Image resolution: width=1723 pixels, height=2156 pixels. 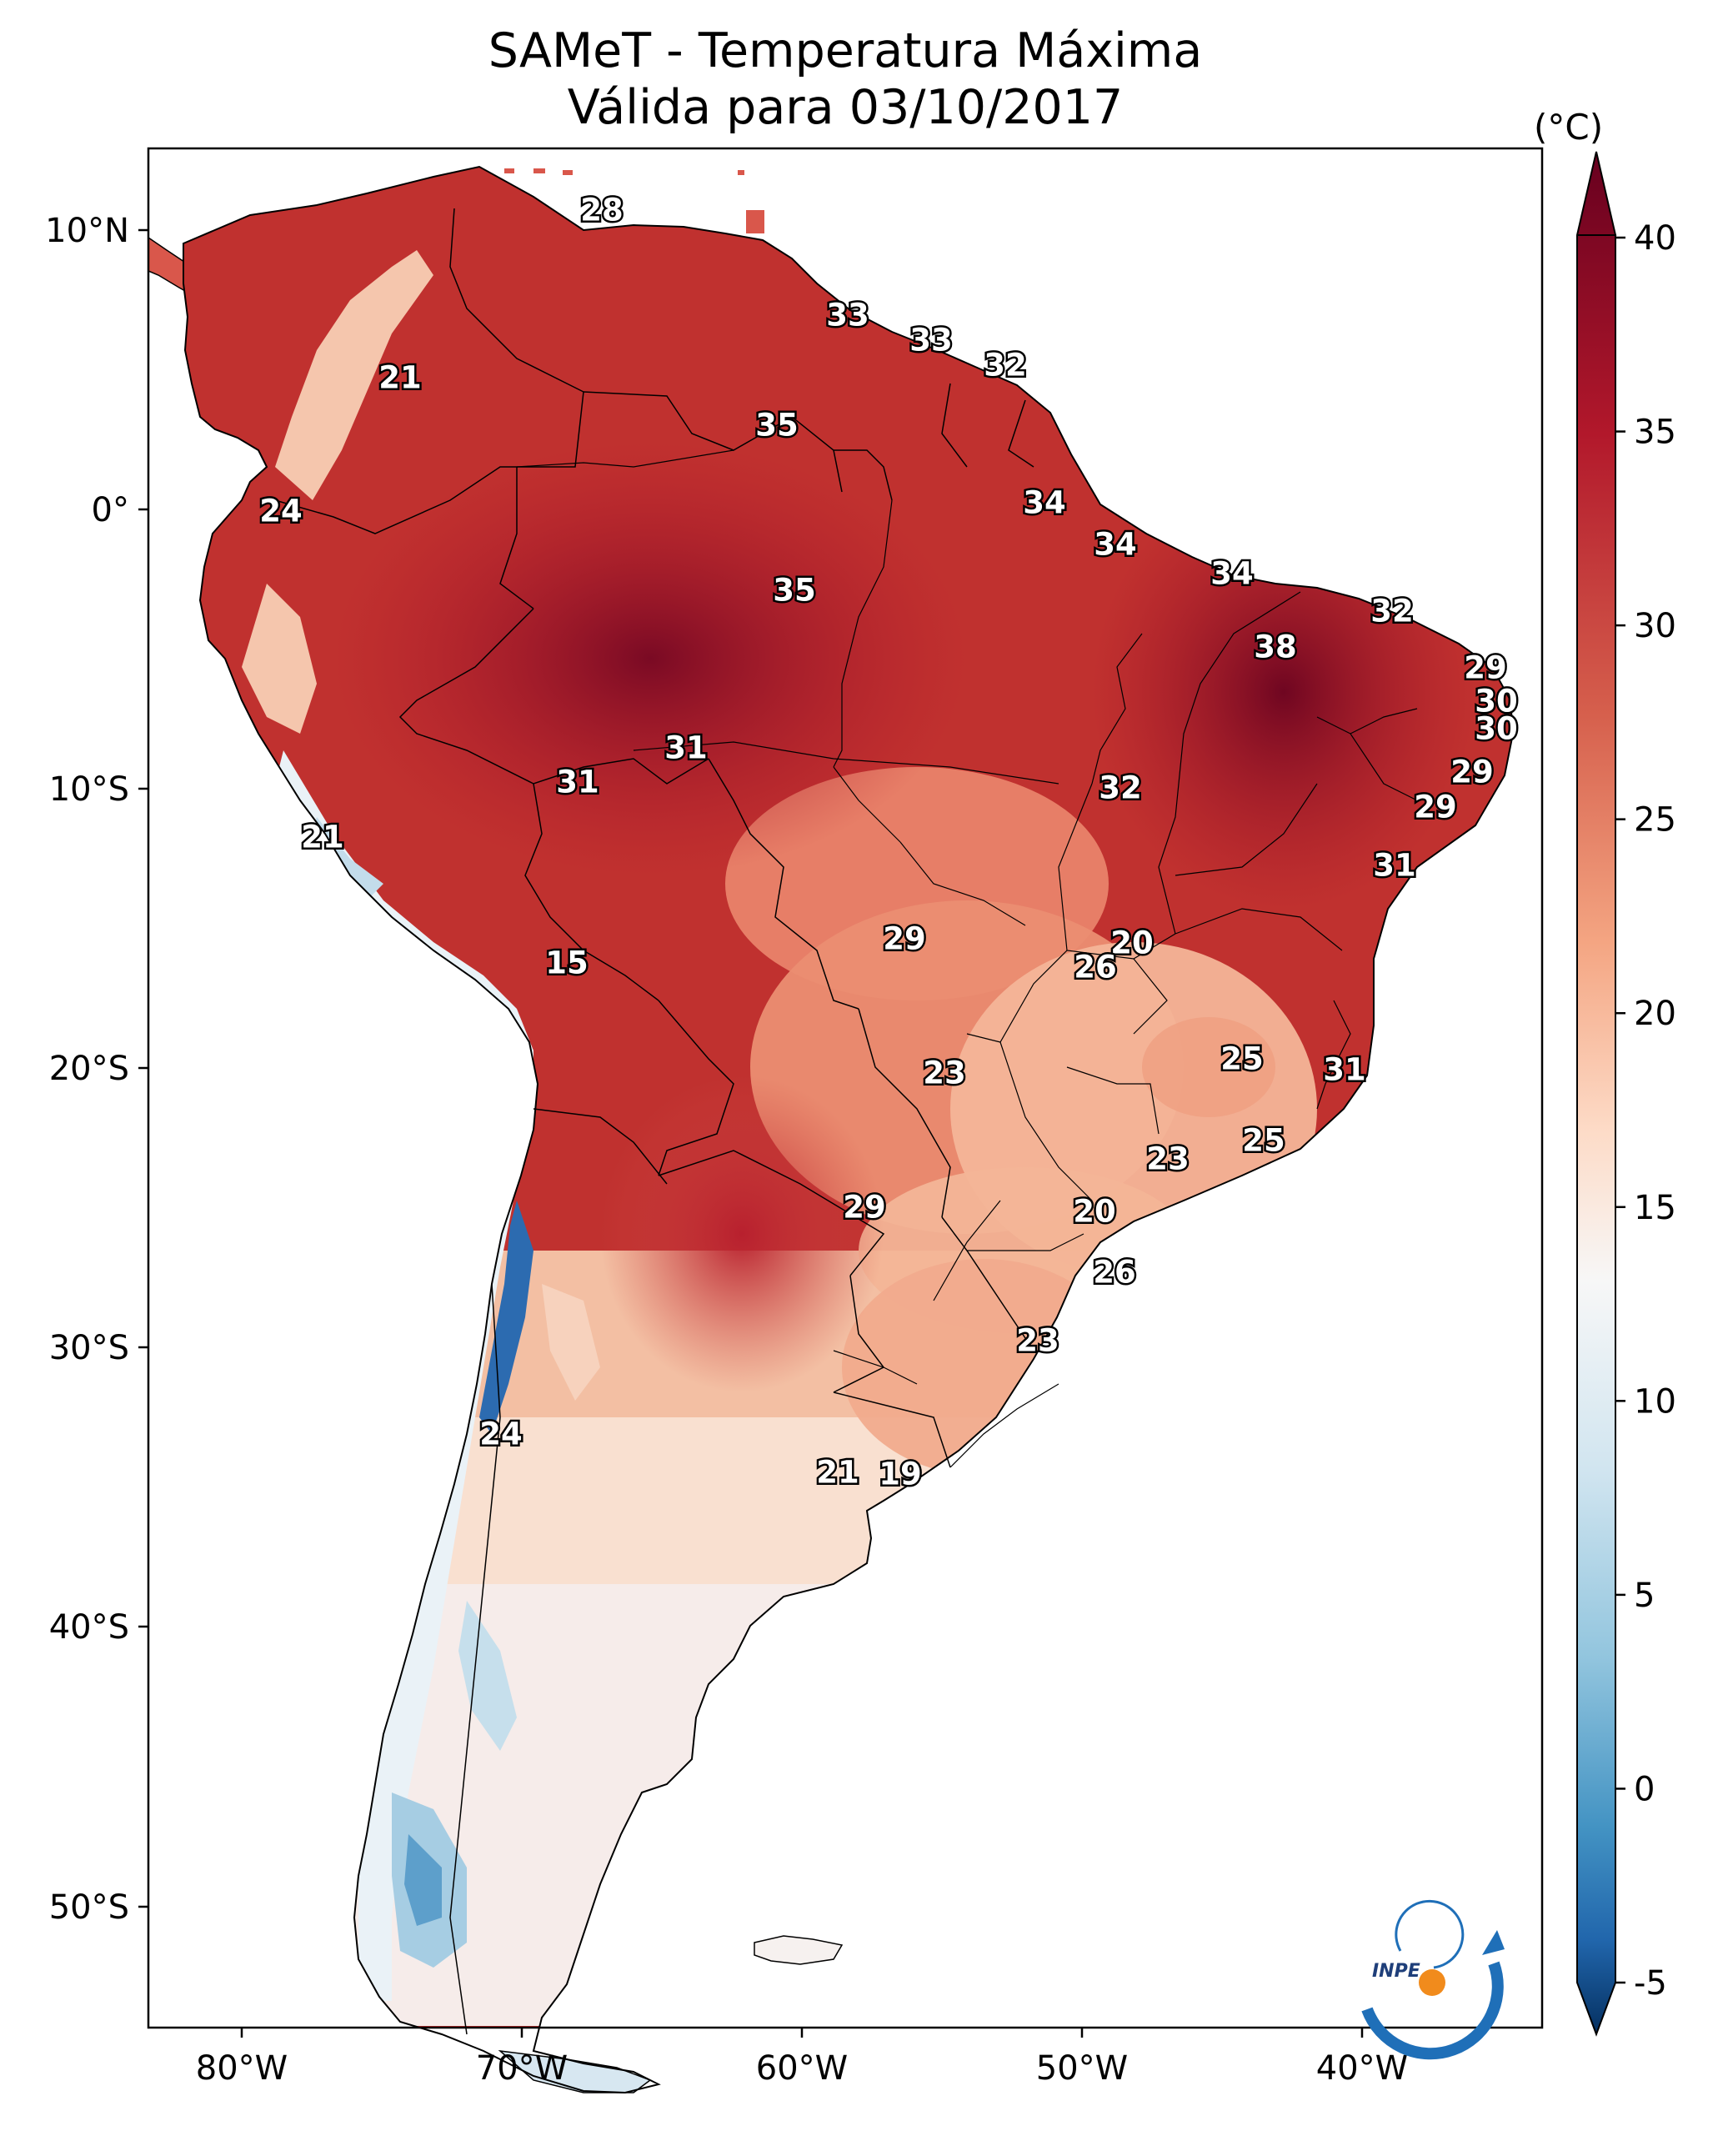 What do you see at coordinates (1644, 1789) in the screenshot?
I see `colorbar-tick-label: 0` at bounding box center [1644, 1789].